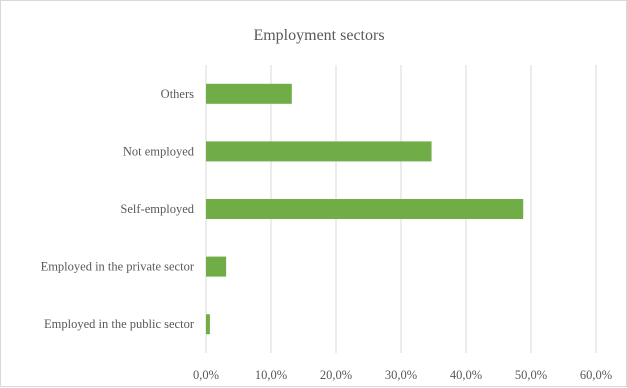 This screenshot has height=388, width=627. Describe the element at coordinates (466, 375) in the screenshot. I see `x-tick-label: 40,0%` at that location.